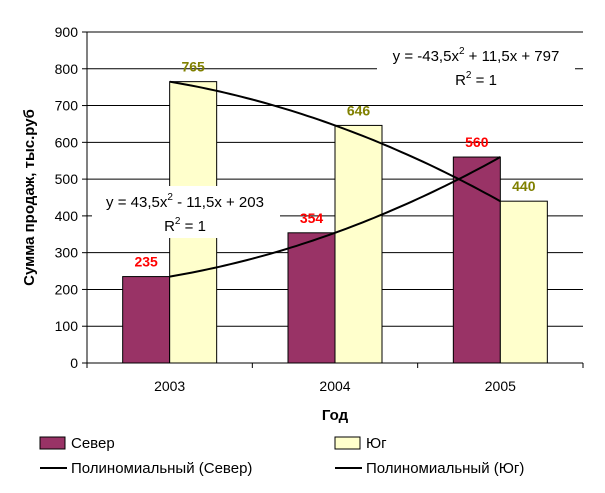  What do you see at coordinates (334, 386) in the screenshot?
I see `x-tick-label: 2004` at bounding box center [334, 386].